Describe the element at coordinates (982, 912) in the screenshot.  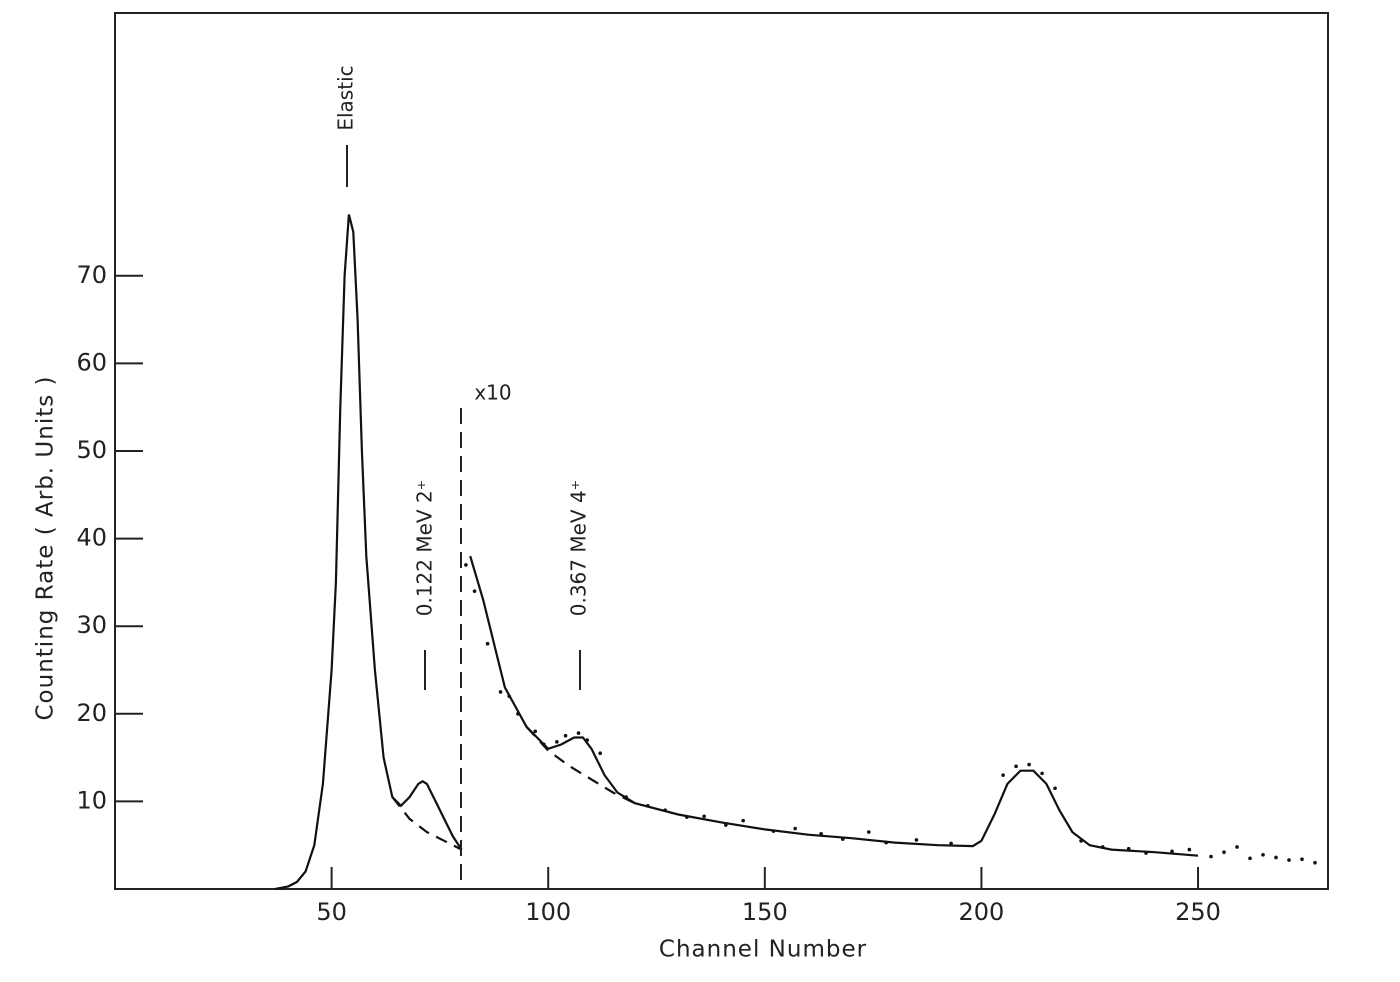
I see `x-tick-label: 200` at that location.